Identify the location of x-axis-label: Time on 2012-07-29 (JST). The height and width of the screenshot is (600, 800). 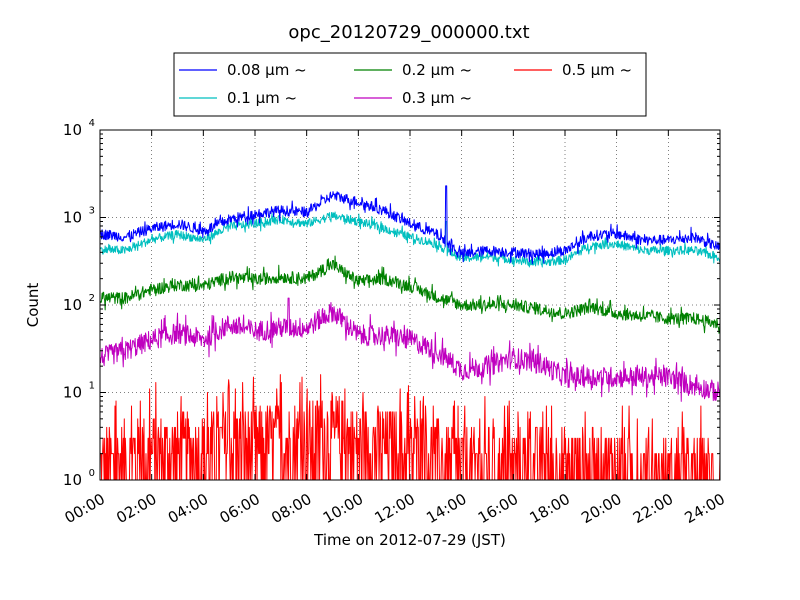
(409, 540).